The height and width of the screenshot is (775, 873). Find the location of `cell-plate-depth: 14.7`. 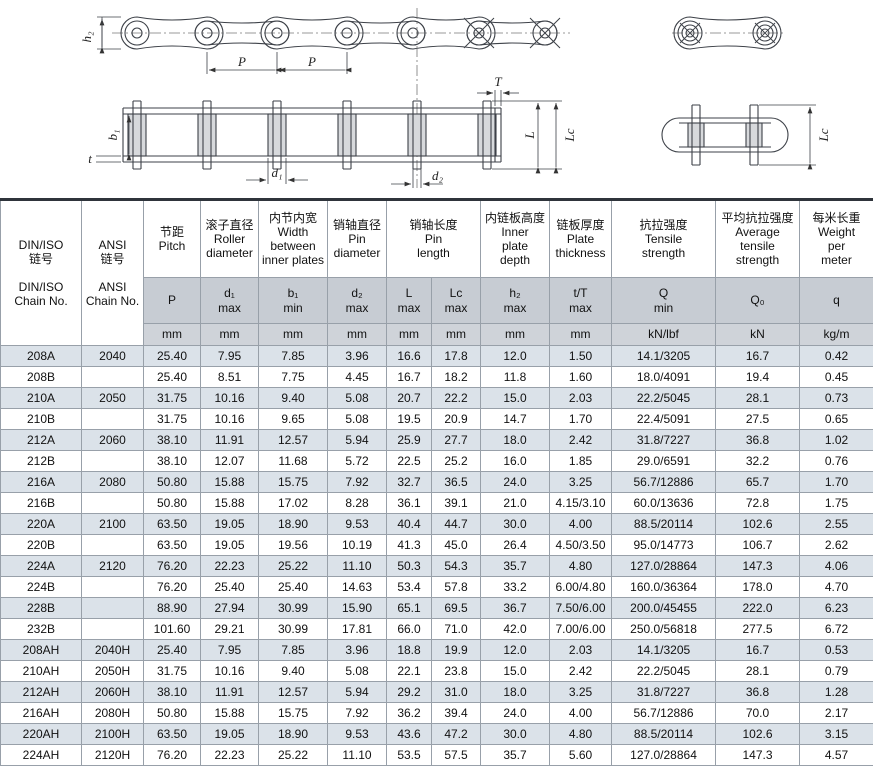

cell-plate-depth: 14.7 is located at coordinates (515, 419).